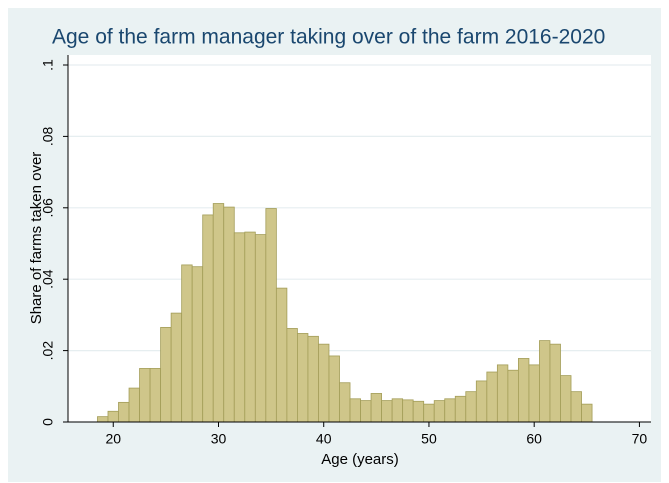 This screenshot has width=669, height=483. Describe the element at coordinates (324, 439) in the screenshot. I see `x-tick-label: 40` at that location.